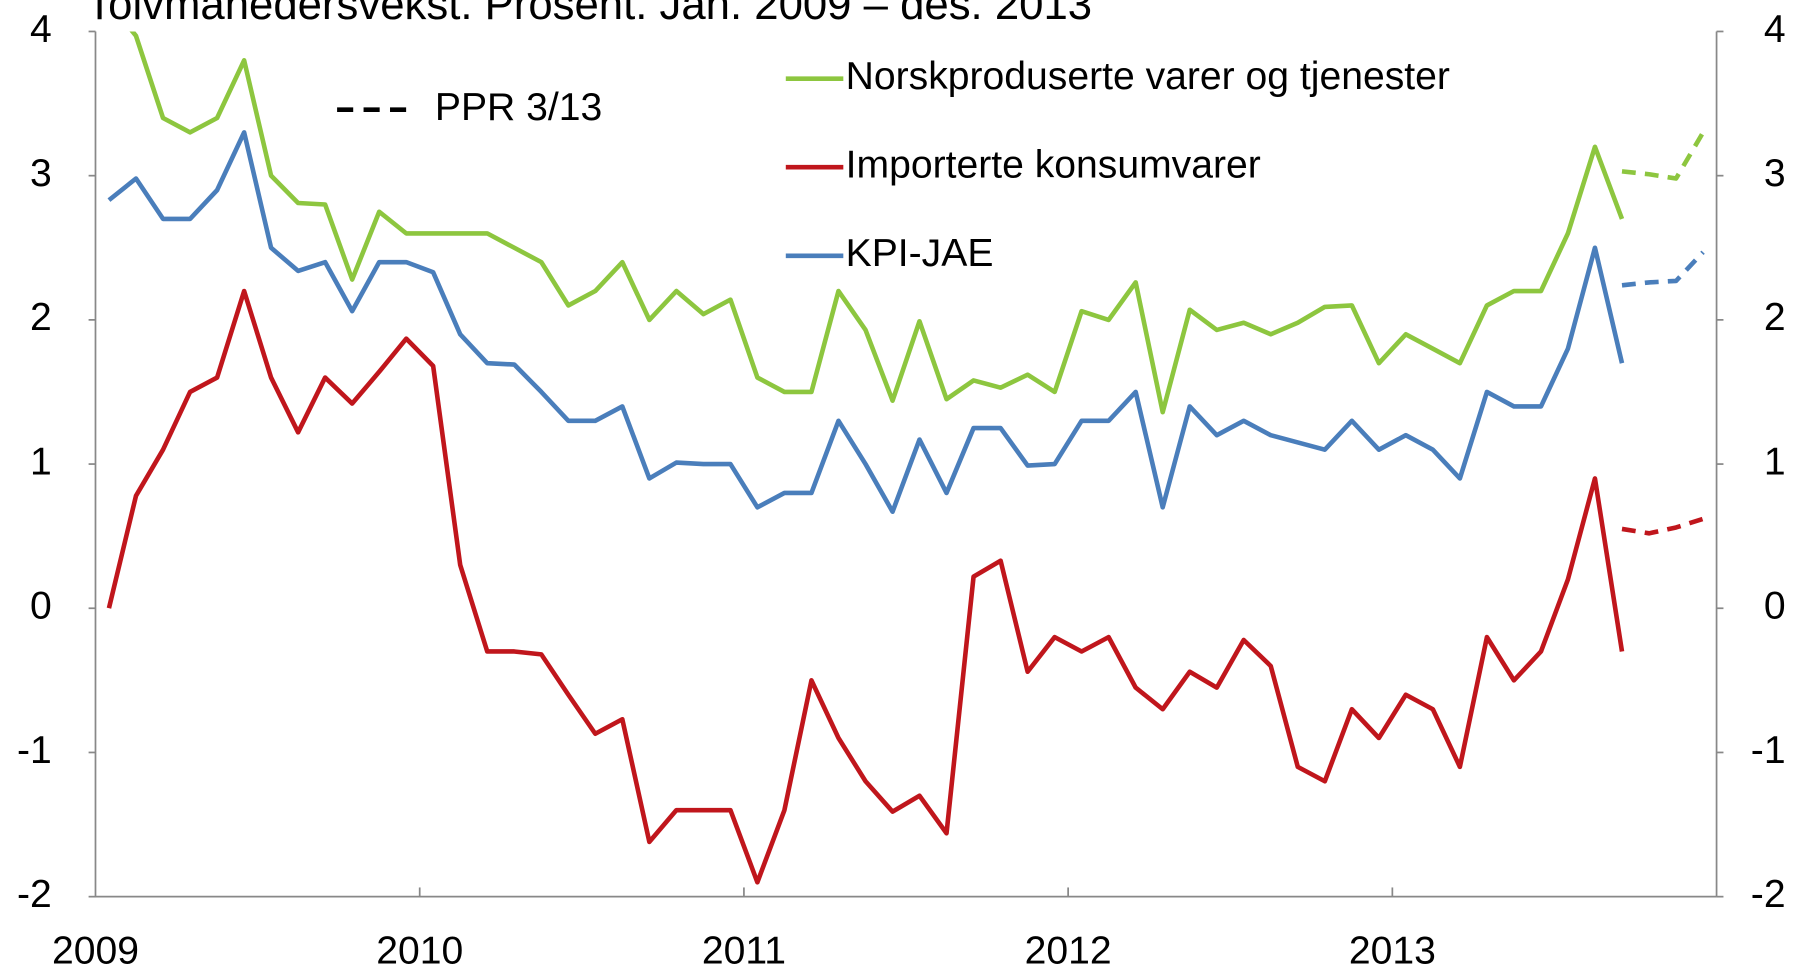  I want to click on y2-tick-label: 4, so click(1775, 29).